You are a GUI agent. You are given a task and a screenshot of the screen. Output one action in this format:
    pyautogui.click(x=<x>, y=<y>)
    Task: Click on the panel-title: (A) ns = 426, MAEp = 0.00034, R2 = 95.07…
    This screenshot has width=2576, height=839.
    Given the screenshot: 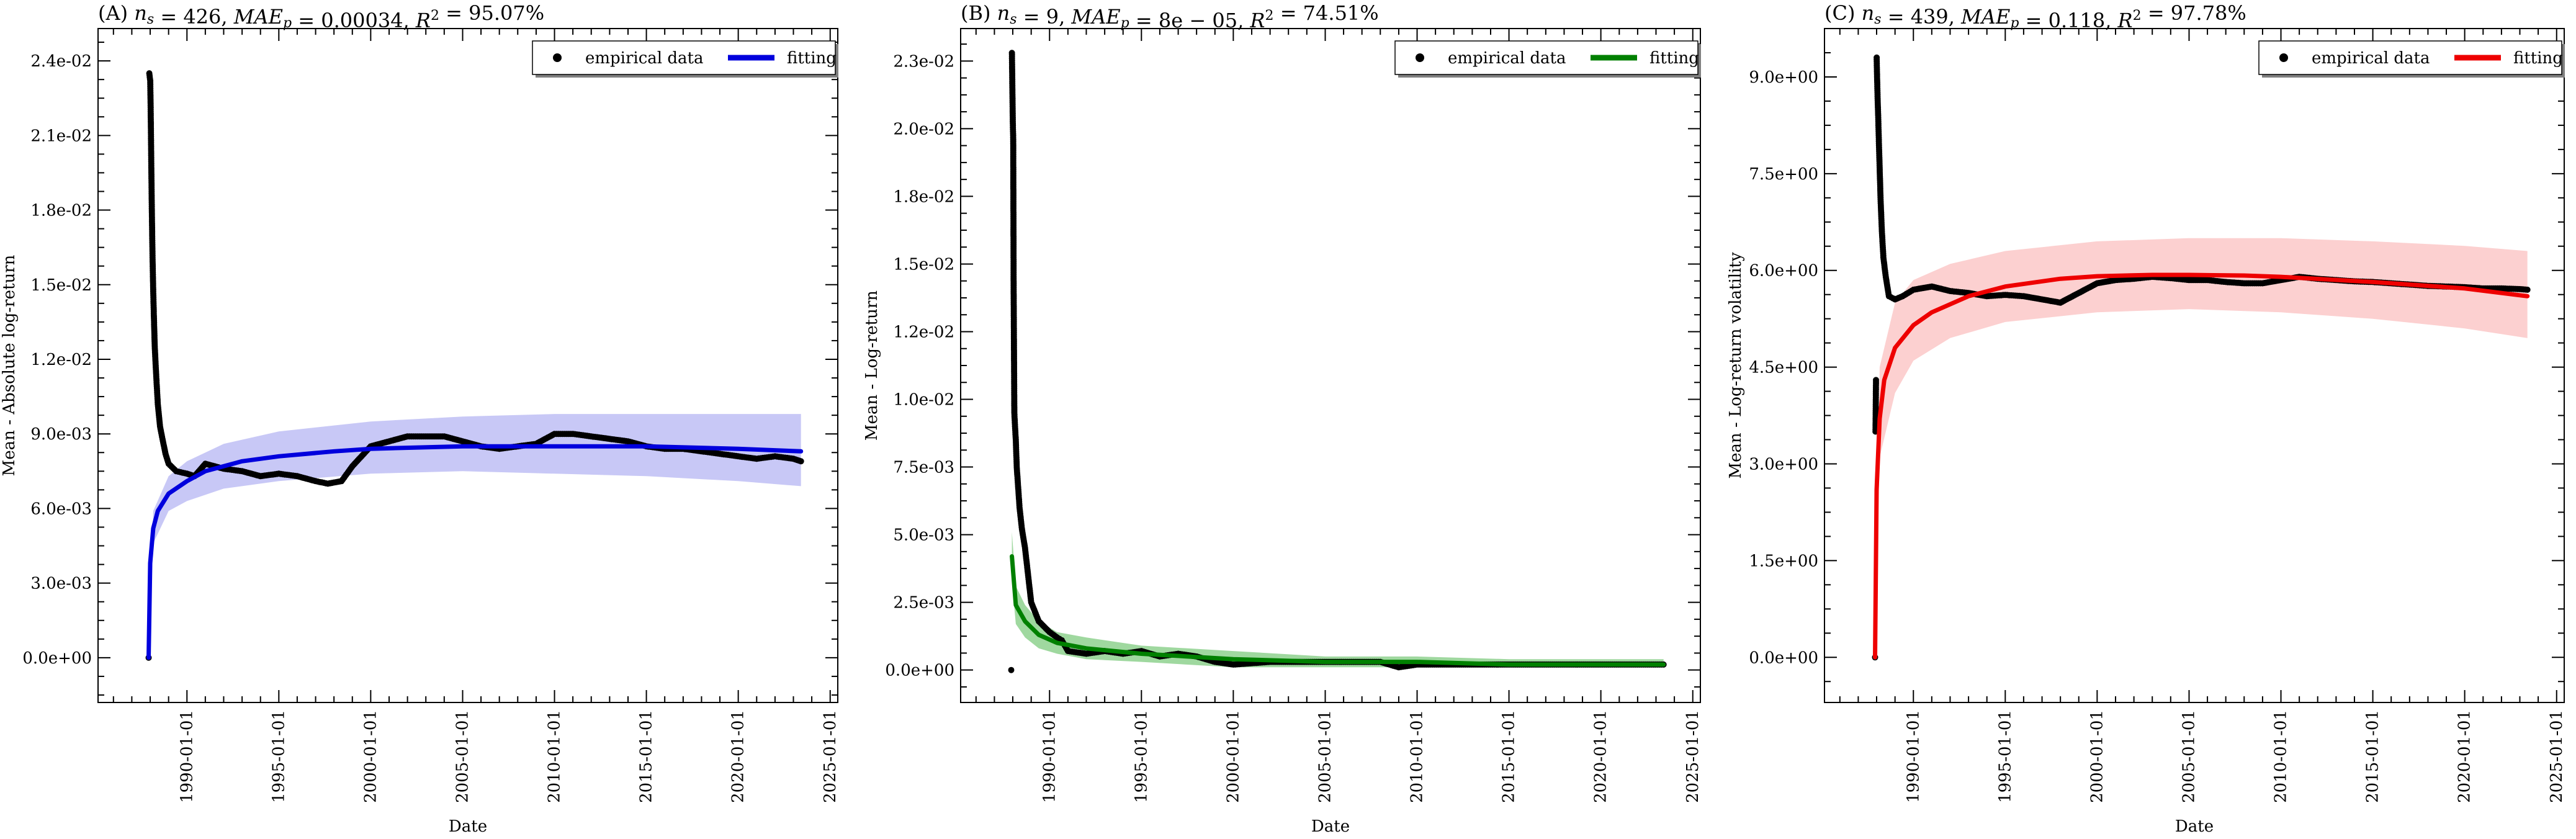 What is the action you would take?
    pyautogui.click(x=321, y=16)
    